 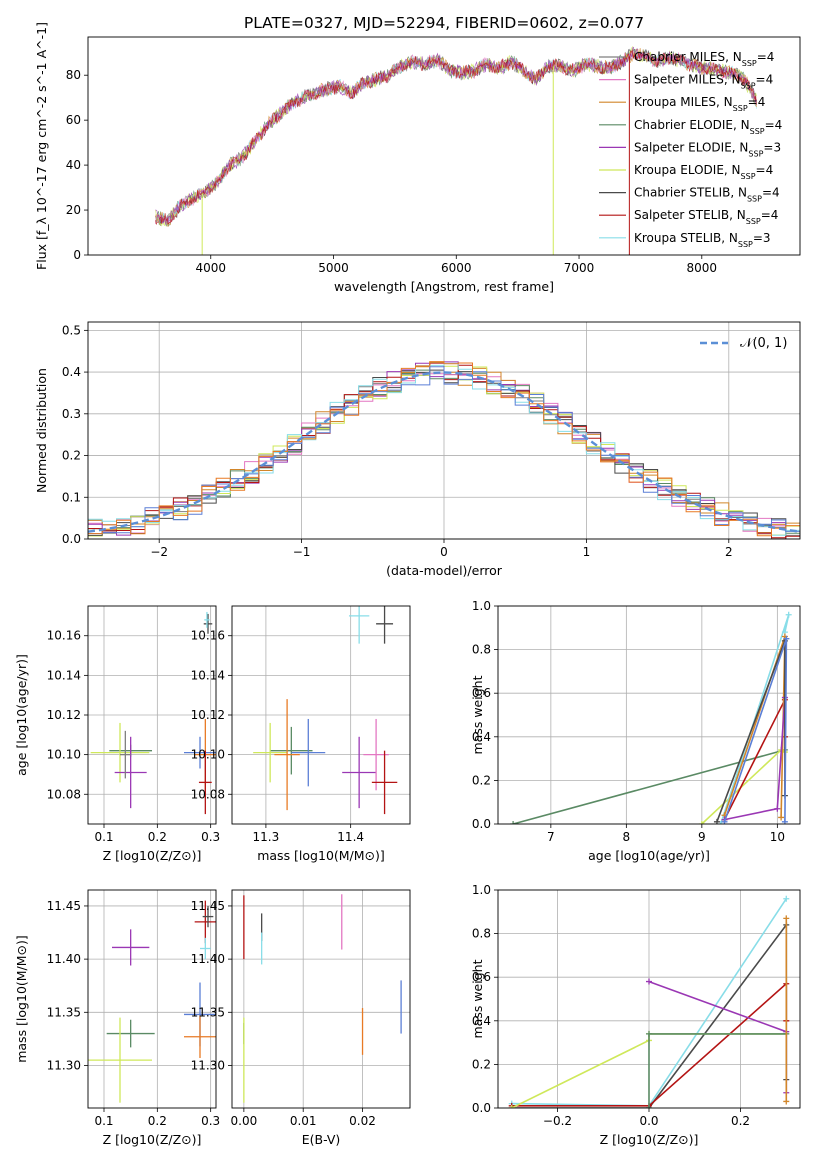 What do you see at coordinates (208, 675) in the screenshot?
I see `y-tick-label: 10.14` at bounding box center [208, 675].